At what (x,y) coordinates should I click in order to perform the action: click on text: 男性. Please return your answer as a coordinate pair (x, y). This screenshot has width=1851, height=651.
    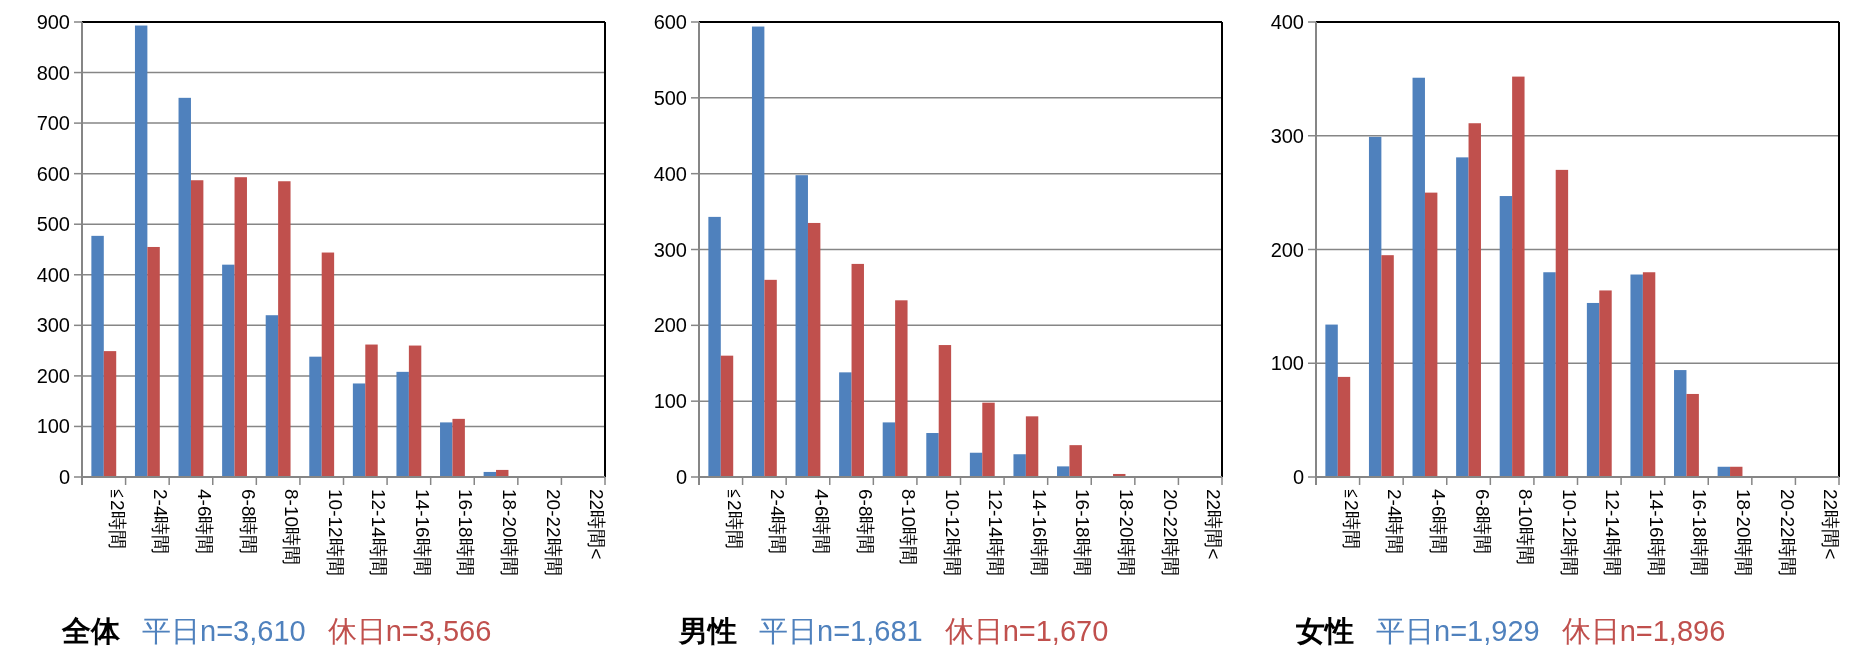
    Looking at the image, I should click on (707, 631).